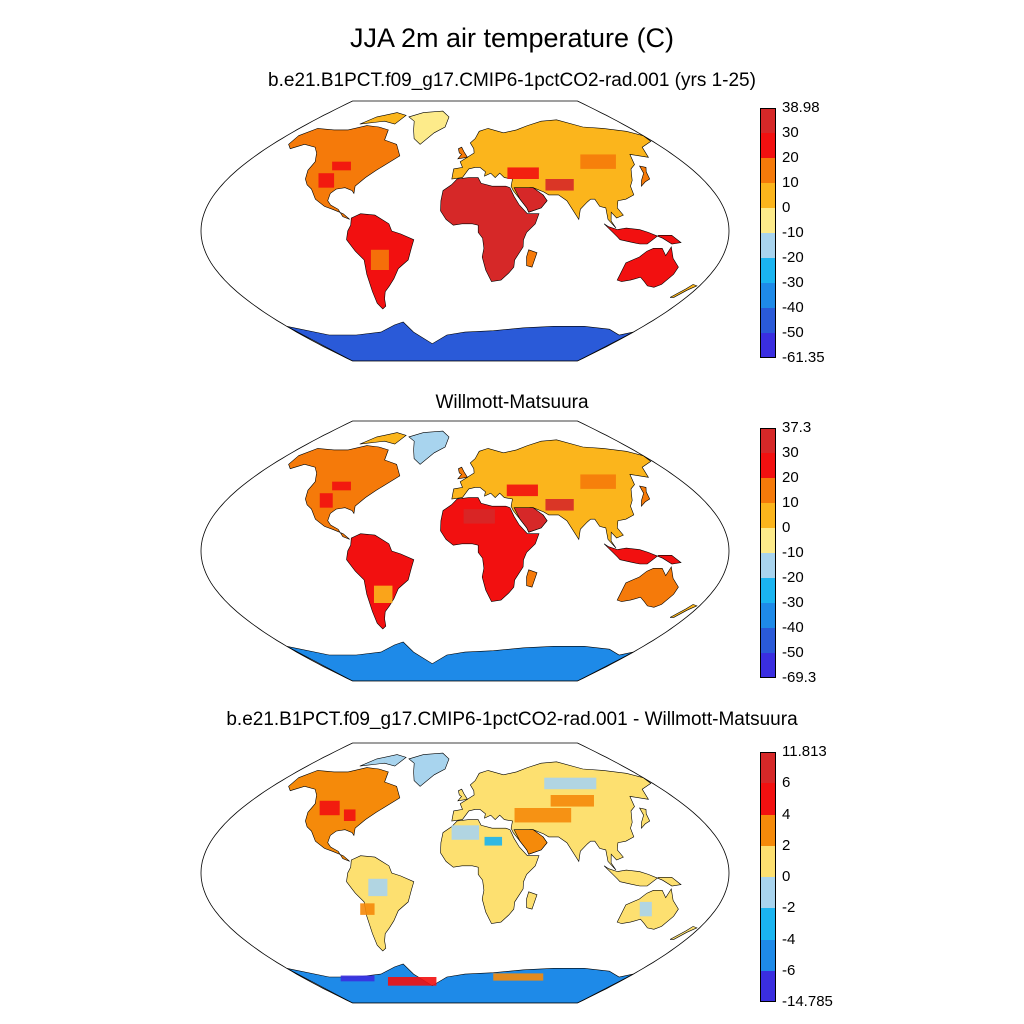 This screenshot has width=1024, height=1024. What do you see at coordinates (800, 878) in the screenshot?
I see `colorbar-3: 11.813 6 4 2 0 -2 -4 -6 -14.785` at bounding box center [800, 878].